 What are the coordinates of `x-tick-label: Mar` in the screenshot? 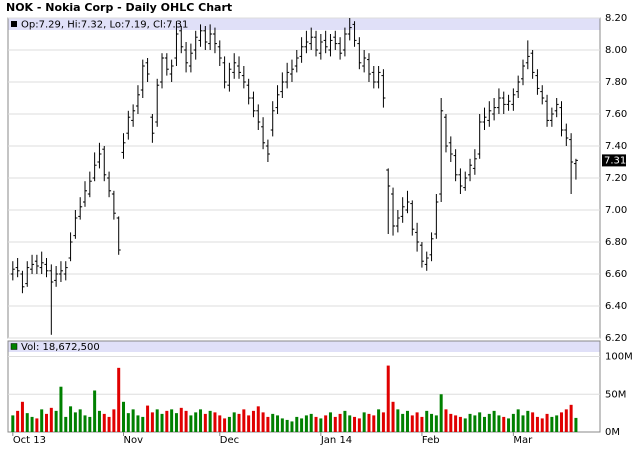 It's located at (523, 440).